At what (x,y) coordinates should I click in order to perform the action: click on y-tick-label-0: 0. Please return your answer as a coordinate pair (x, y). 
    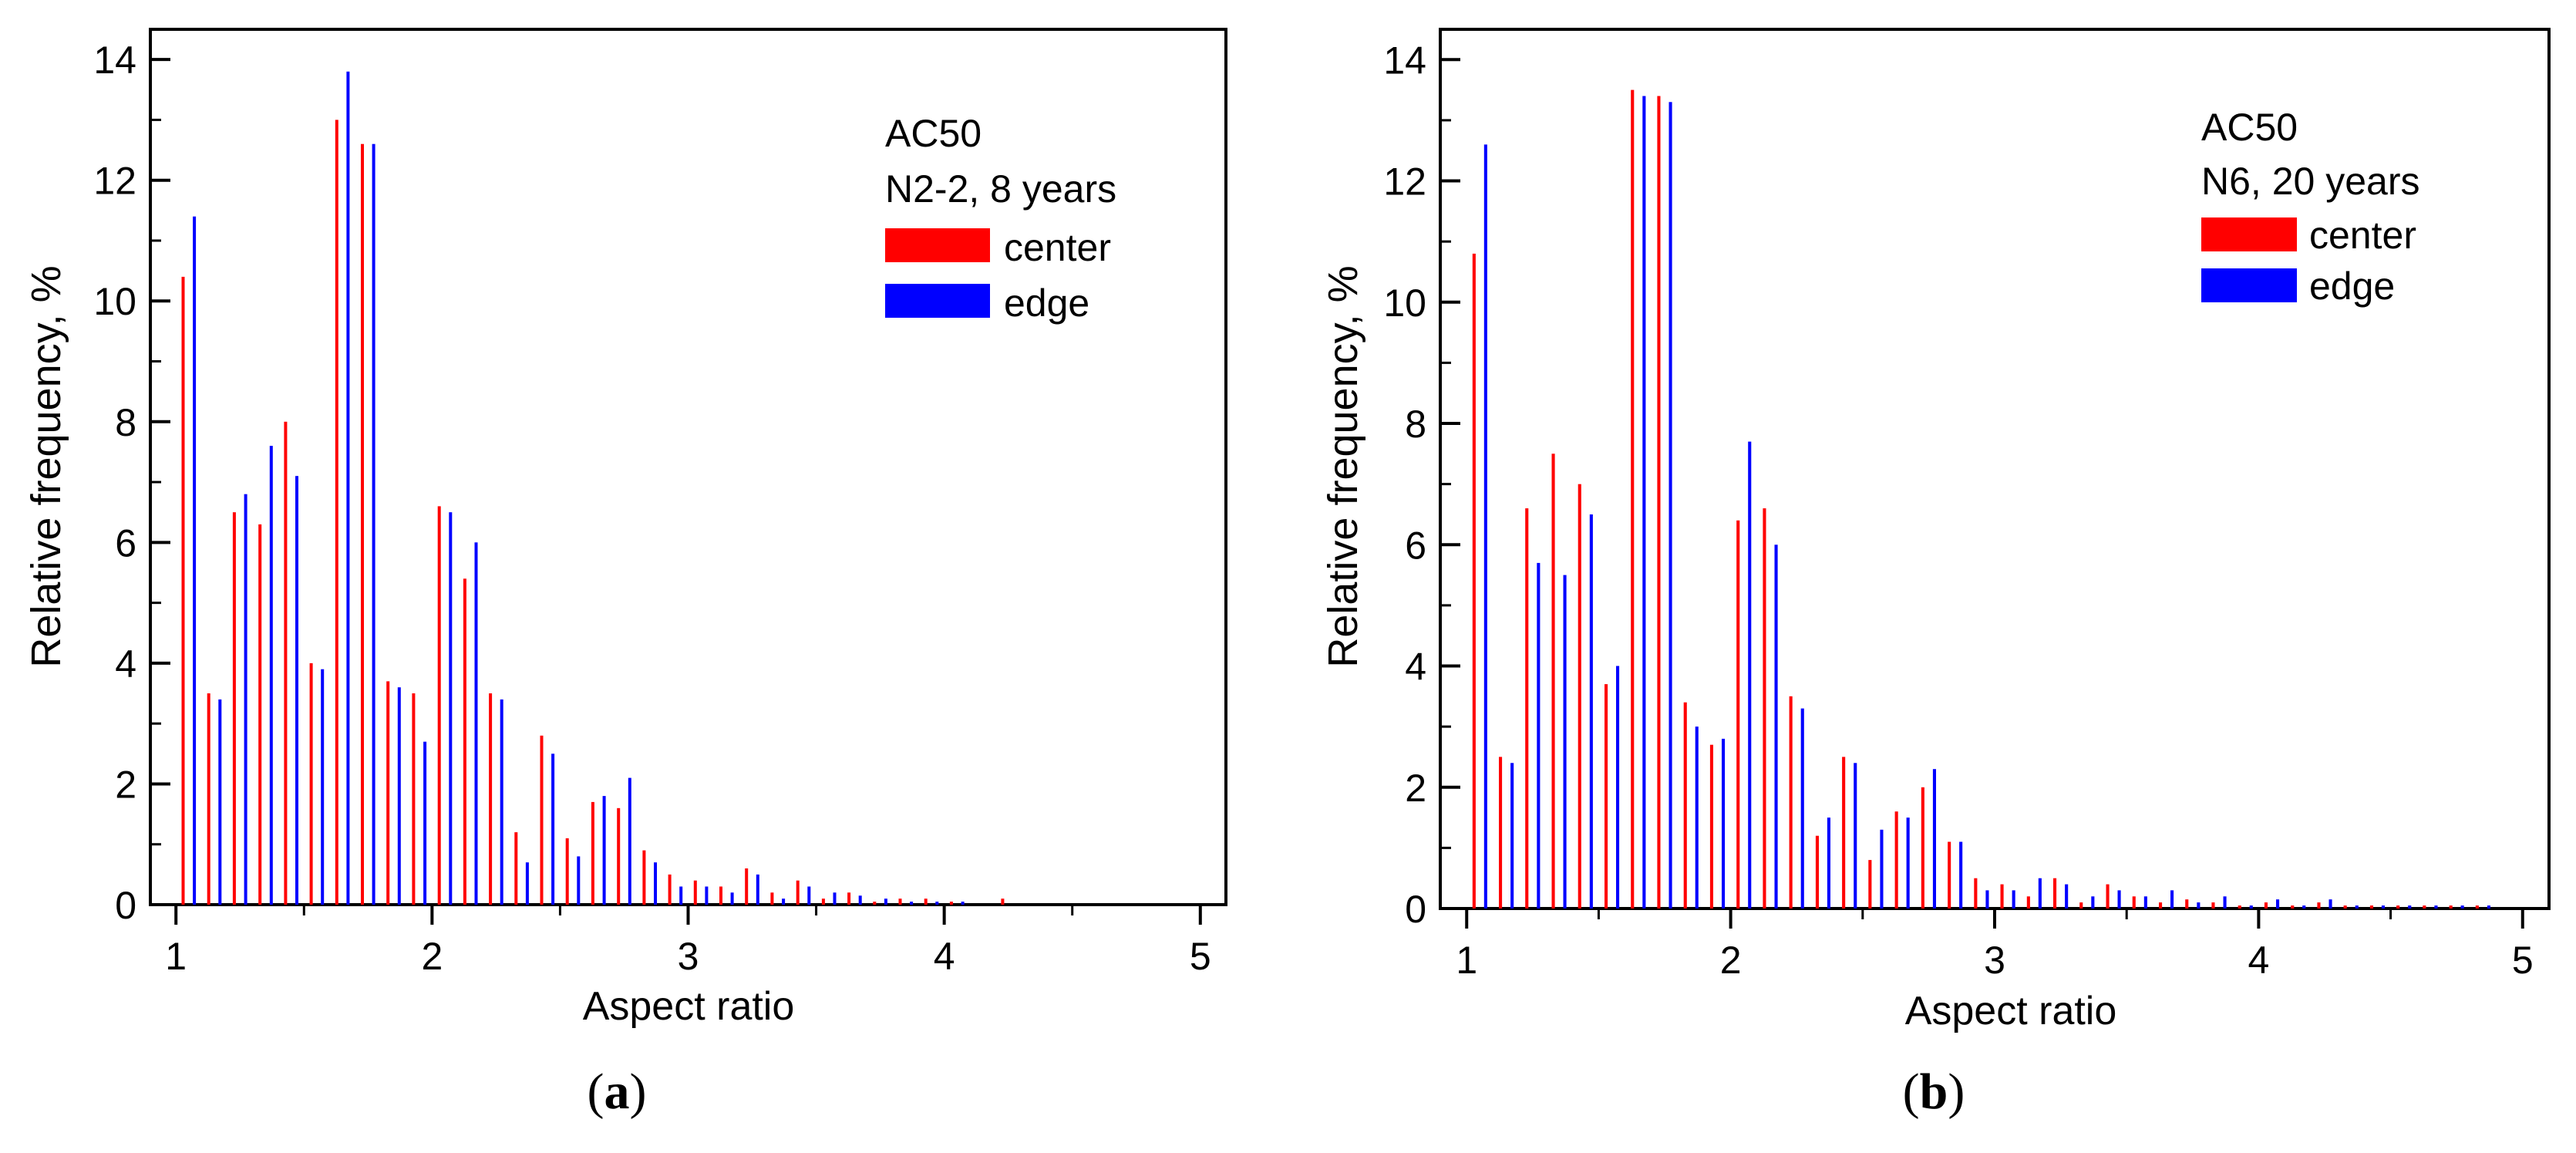
    Looking at the image, I should click on (126, 906).